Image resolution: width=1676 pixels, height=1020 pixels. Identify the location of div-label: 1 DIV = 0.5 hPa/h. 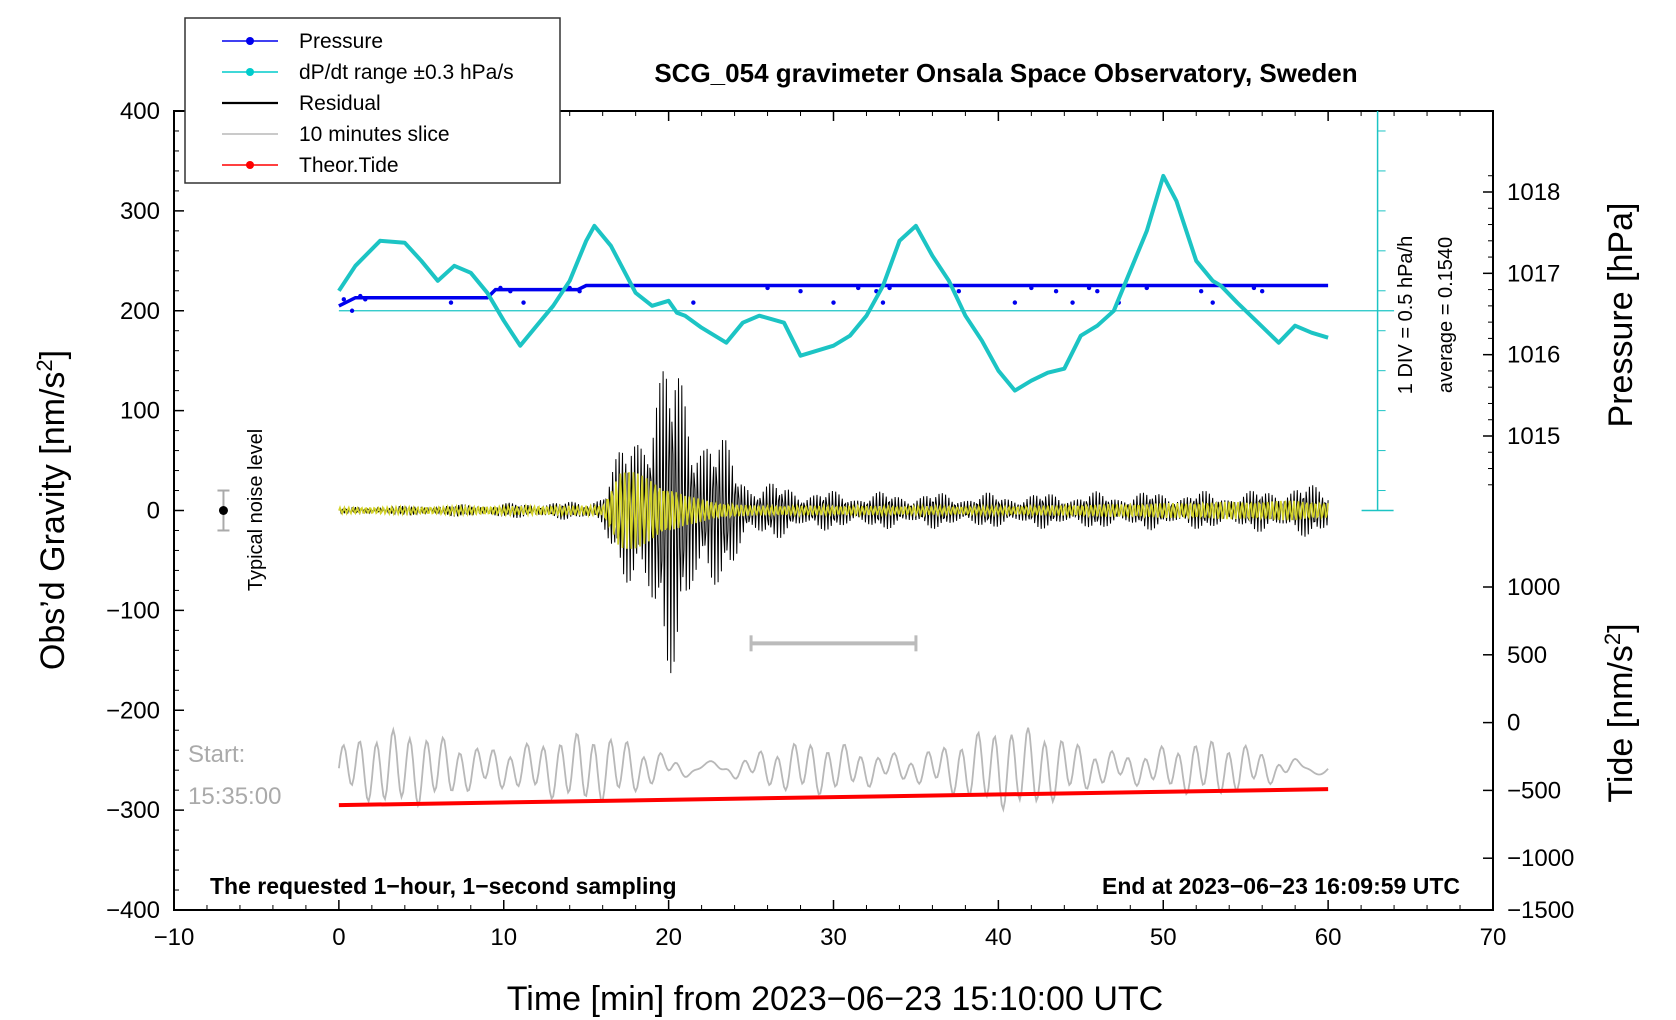
(1406, 315).